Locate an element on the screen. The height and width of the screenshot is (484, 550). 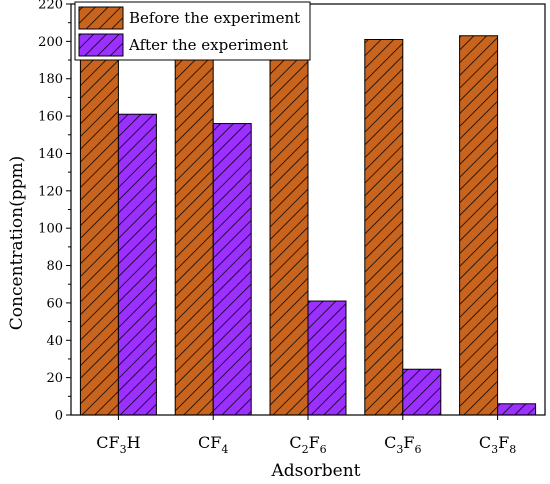
y-tick-label: 0 is located at coordinates (59, 416).